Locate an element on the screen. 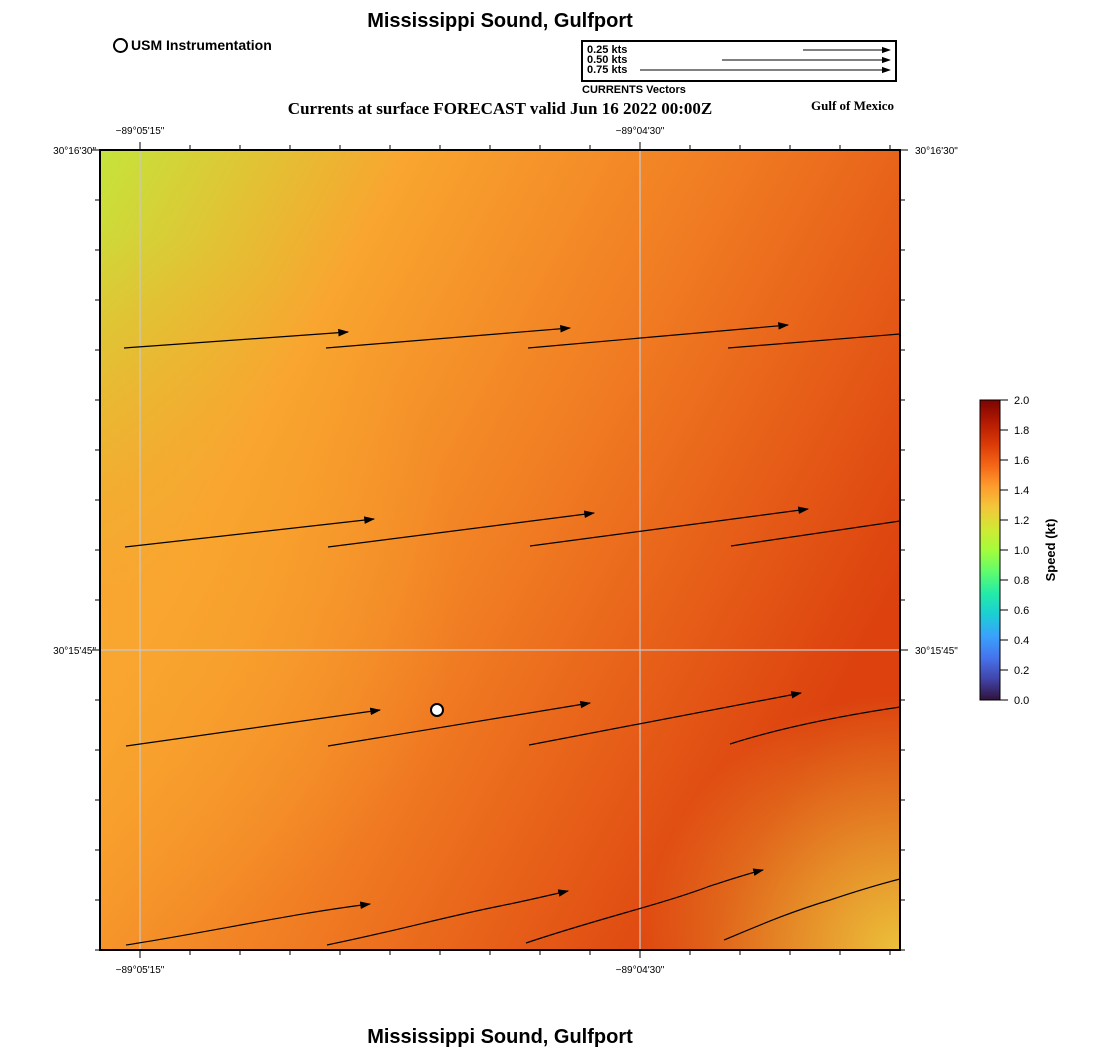  colorbar-tick-label: 1.6 is located at coordinates (1021, 461).